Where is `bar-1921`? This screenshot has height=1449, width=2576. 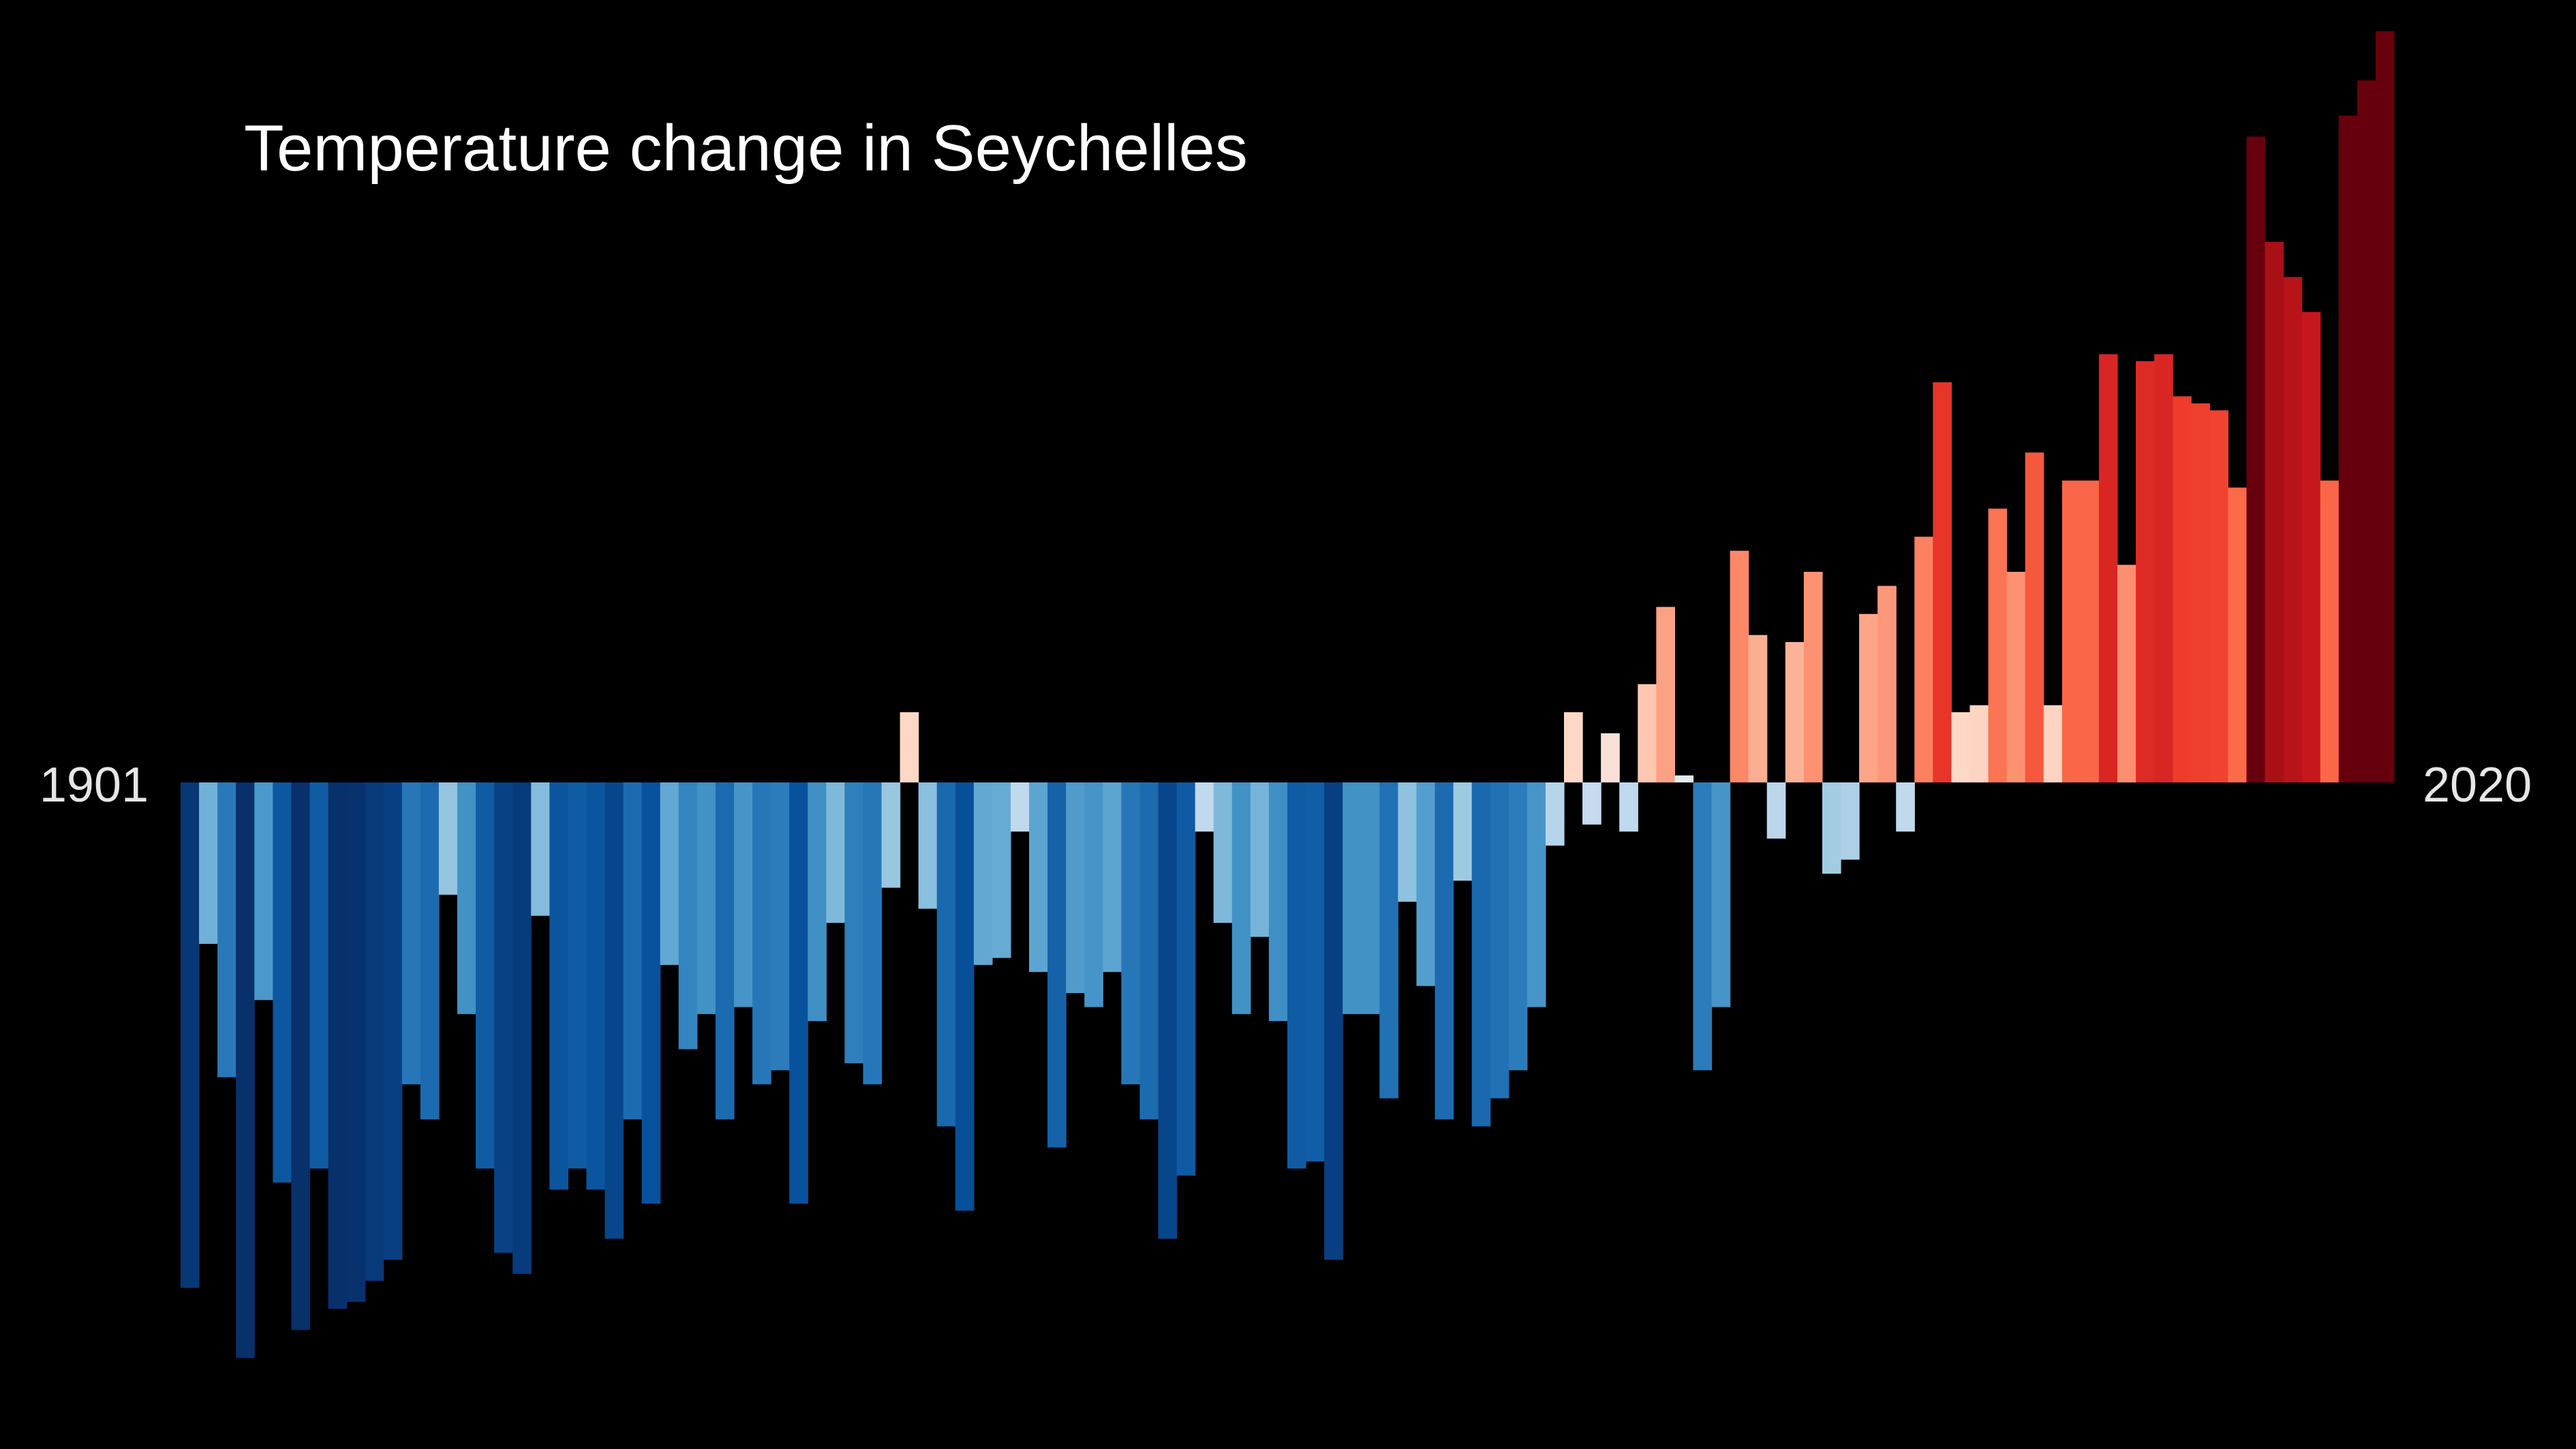
bar-1921 is located at coordinates (558, 986).